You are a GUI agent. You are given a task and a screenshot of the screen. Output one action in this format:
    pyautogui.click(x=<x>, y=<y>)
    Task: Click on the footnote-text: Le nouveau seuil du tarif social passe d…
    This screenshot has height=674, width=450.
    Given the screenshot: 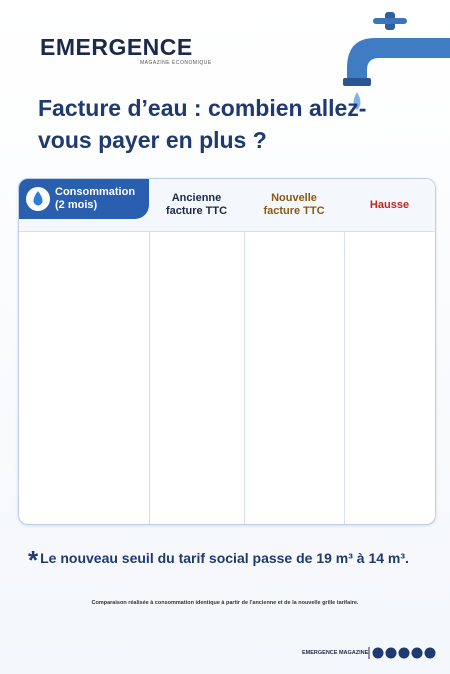 What is the action you would take?
    pyautogui.click(x=224, y=558)
    